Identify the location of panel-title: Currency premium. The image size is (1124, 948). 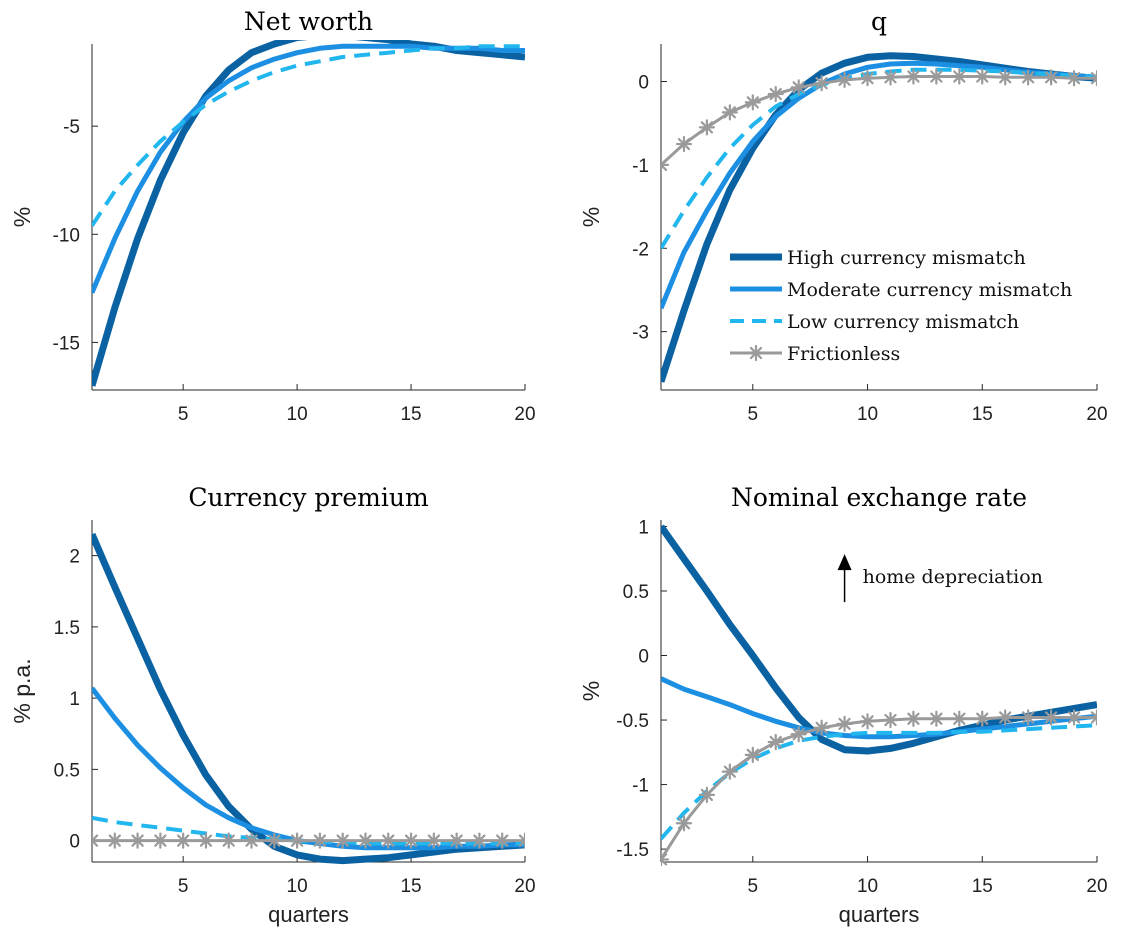
(308, 497).